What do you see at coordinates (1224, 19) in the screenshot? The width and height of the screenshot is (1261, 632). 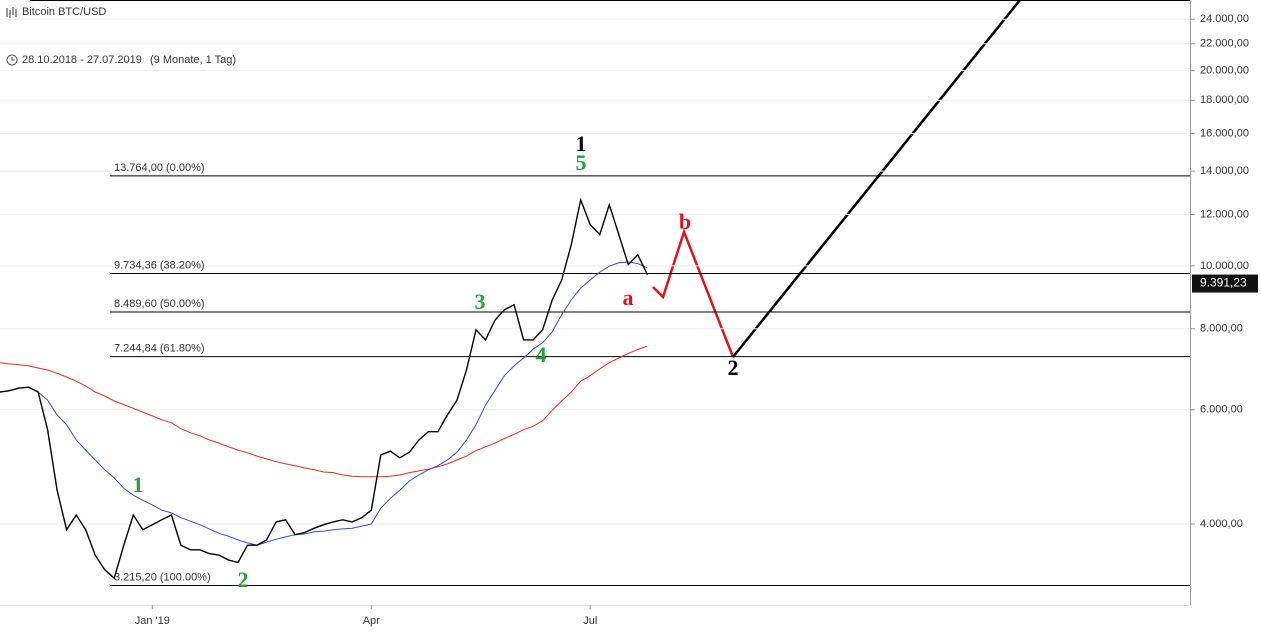 I see `y-tick-label: 24.000,00` at bounding box center [1224, 19].